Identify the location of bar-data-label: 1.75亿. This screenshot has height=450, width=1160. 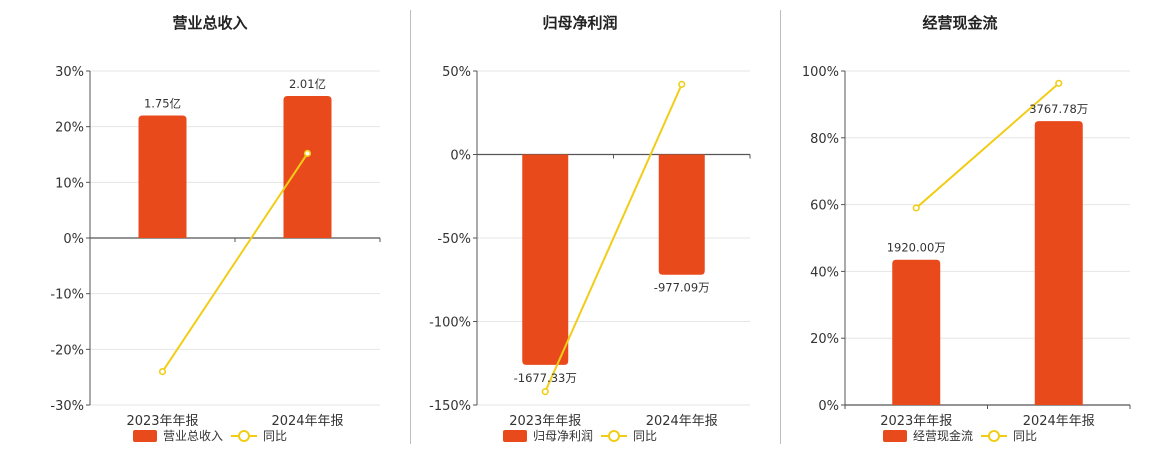
(162, 104).